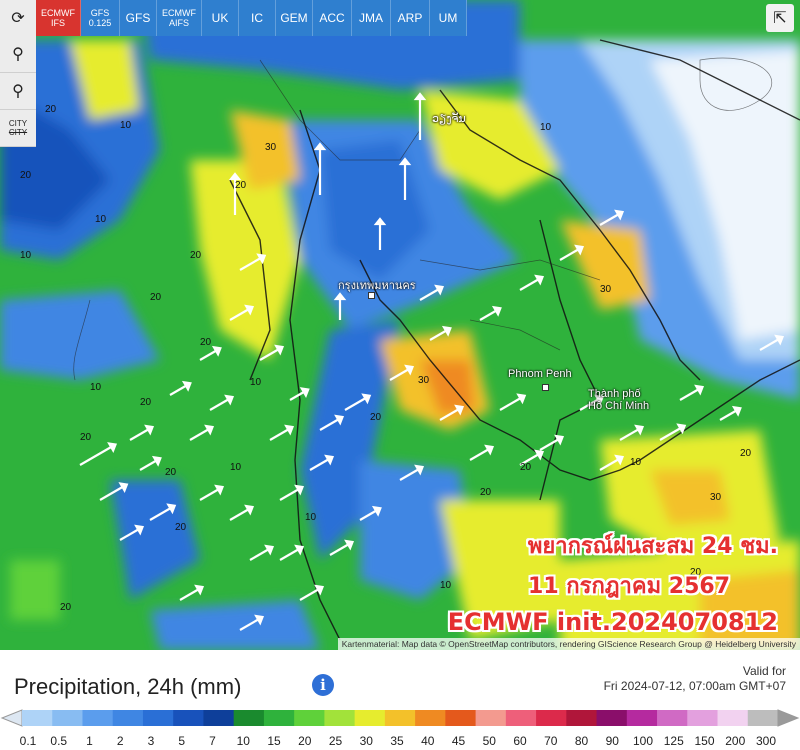 This screenshot has height=750, width=800. What do you see at coordinates (371, 295) in the screenshot?
I see `bangkok-dot` at bounding box center [371, 295].